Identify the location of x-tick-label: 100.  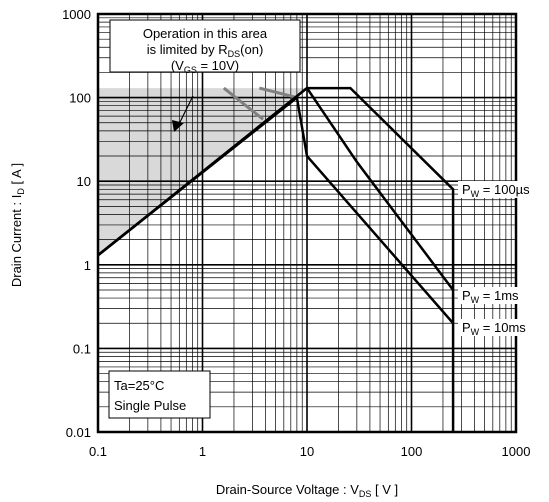
(412, 451).